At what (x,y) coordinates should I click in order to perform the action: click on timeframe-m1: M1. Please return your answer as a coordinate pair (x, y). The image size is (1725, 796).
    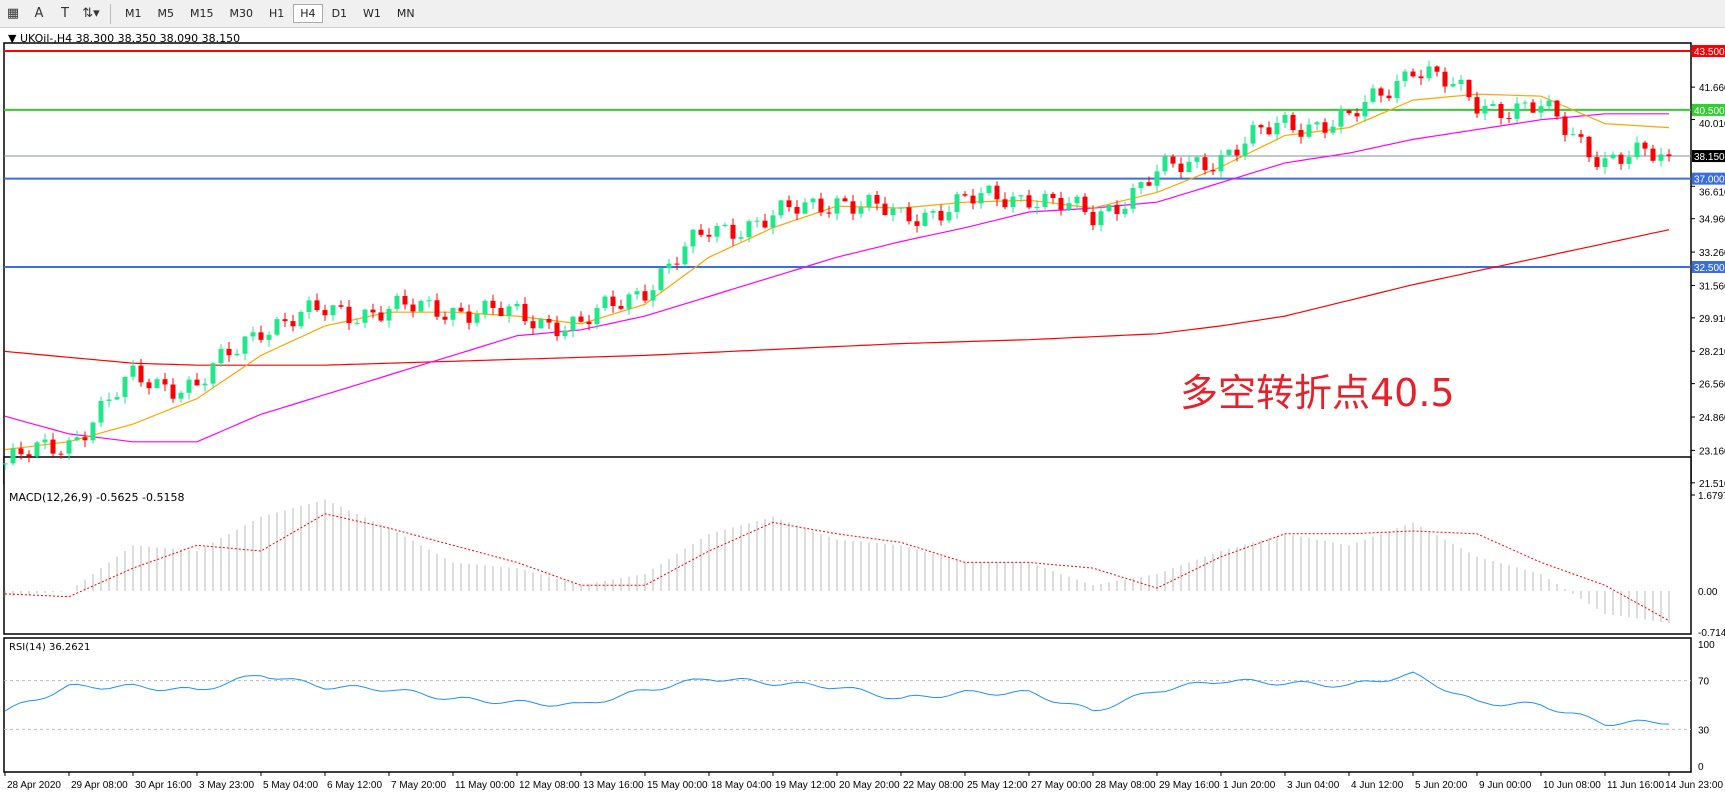
    Looking at the image, I should click on (133, 13).